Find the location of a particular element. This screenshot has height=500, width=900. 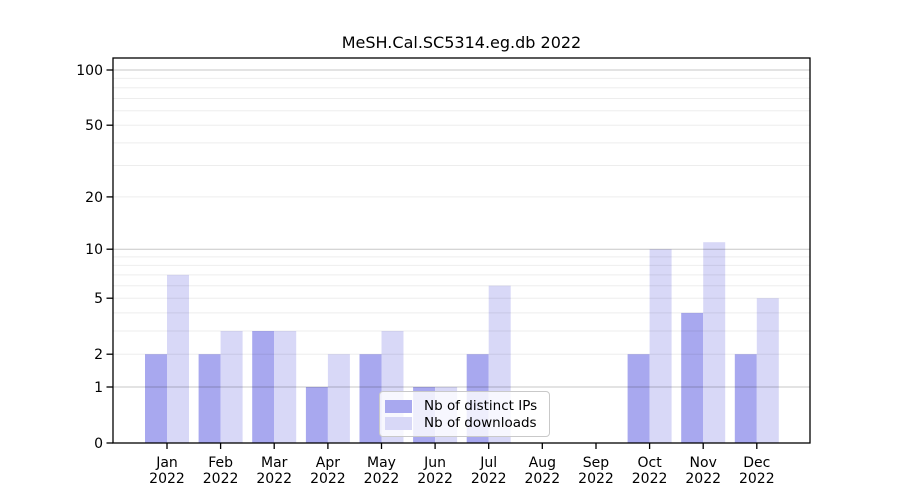

y-tick-label: 50 is located at coordinates (94, 126).